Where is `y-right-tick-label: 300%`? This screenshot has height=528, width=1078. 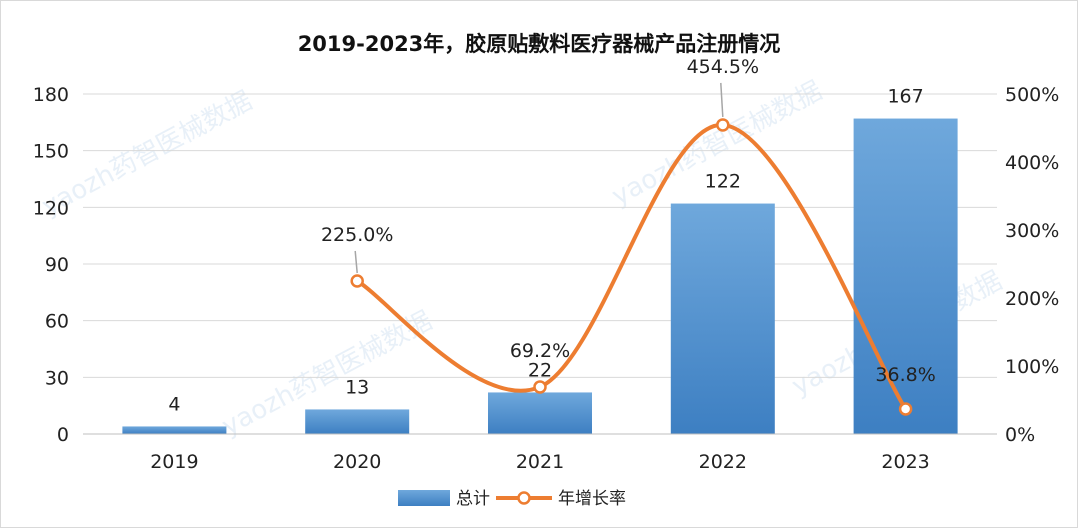 y-right-tick-label: 300% is located at coordinates (1032, 231).